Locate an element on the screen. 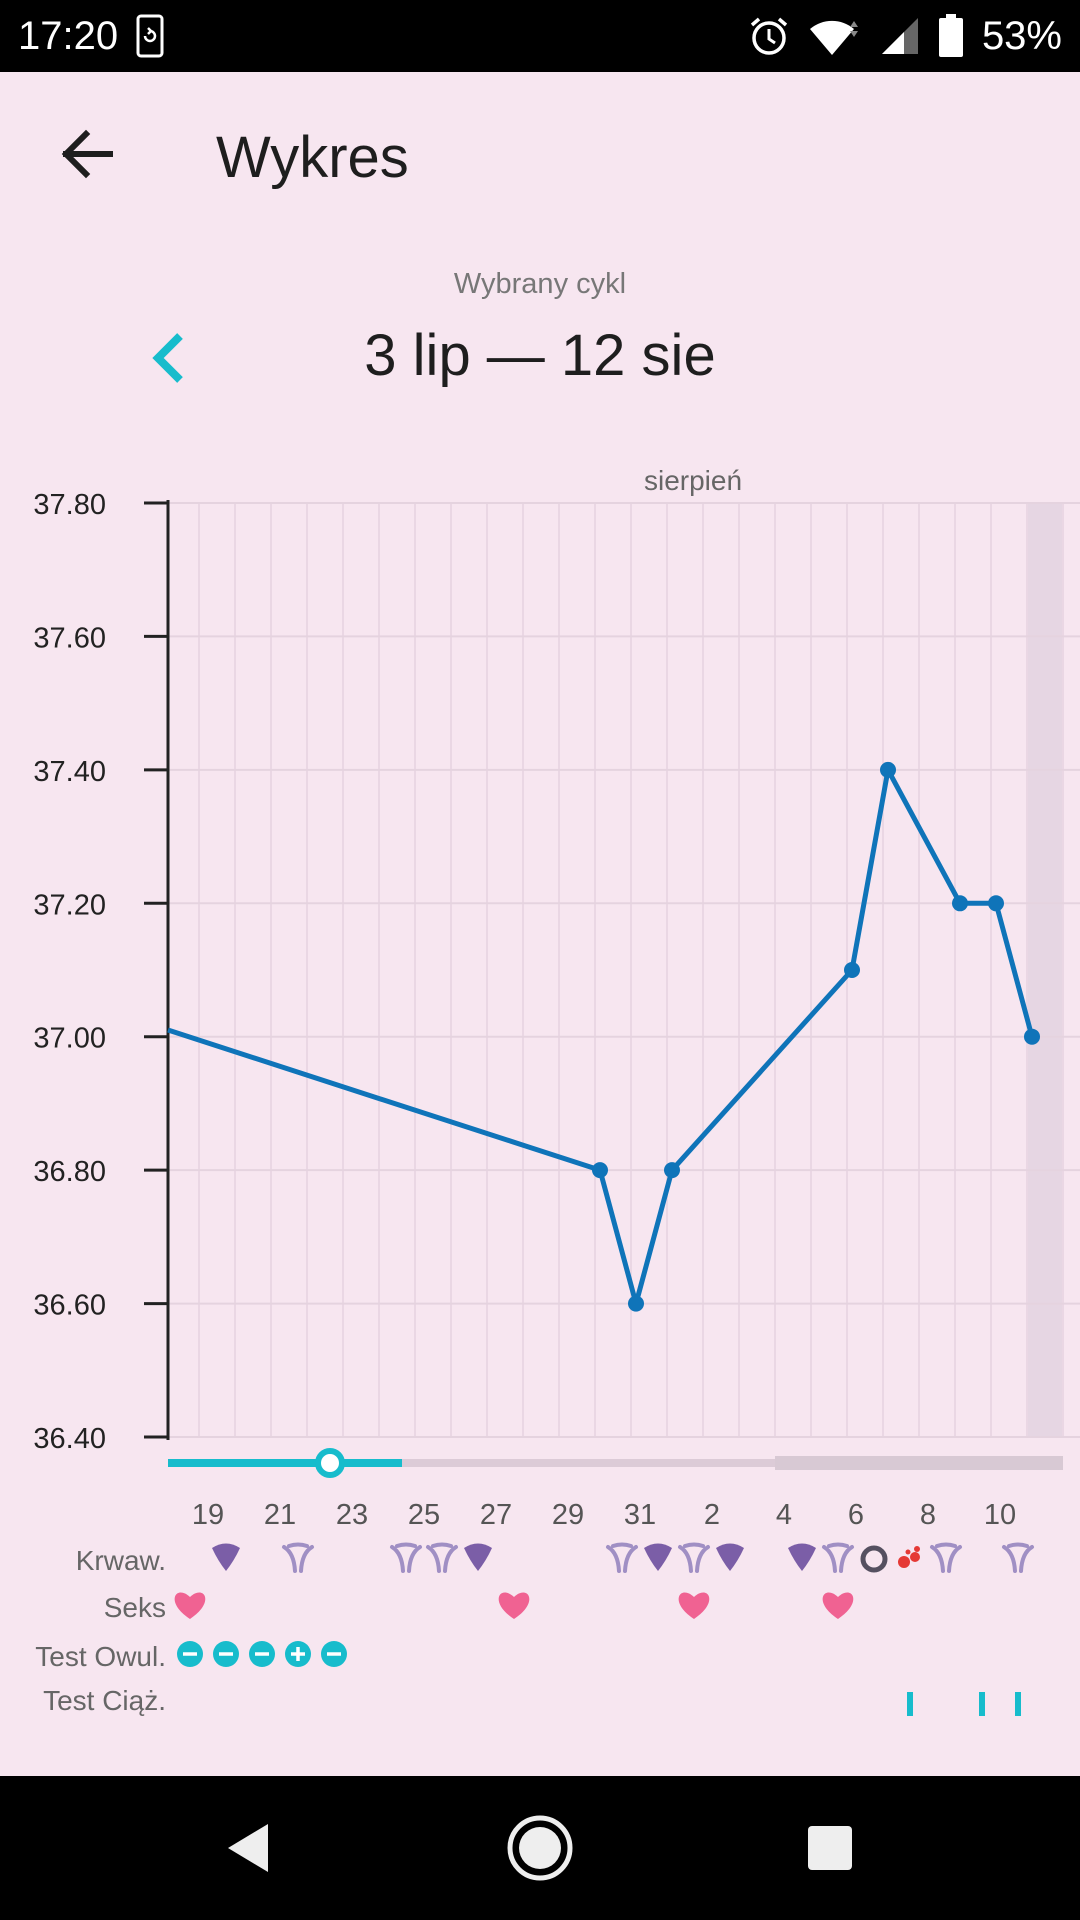 This screenshot has width=1080, height=1920. chevron-left-icon is located at coordinates (167, 358).